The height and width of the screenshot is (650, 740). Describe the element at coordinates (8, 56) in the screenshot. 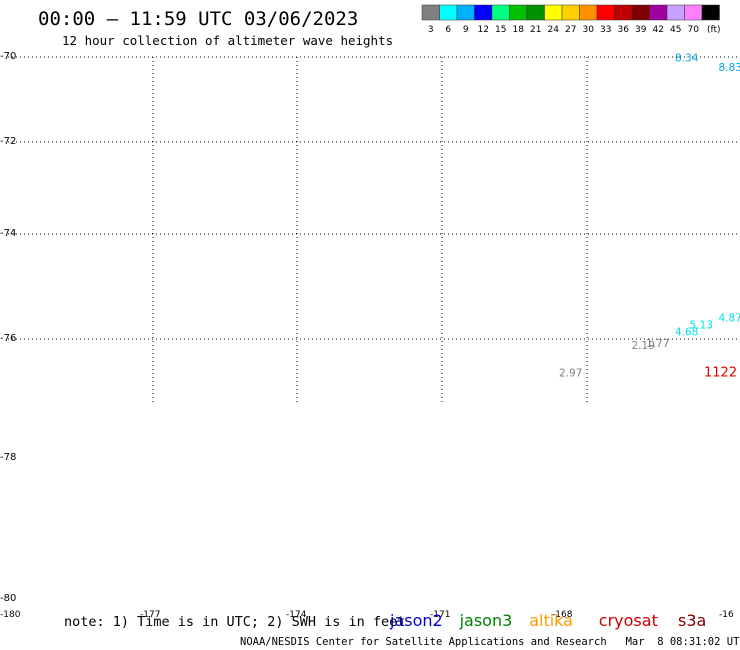

I see `y-tick-label: -70` at that location.